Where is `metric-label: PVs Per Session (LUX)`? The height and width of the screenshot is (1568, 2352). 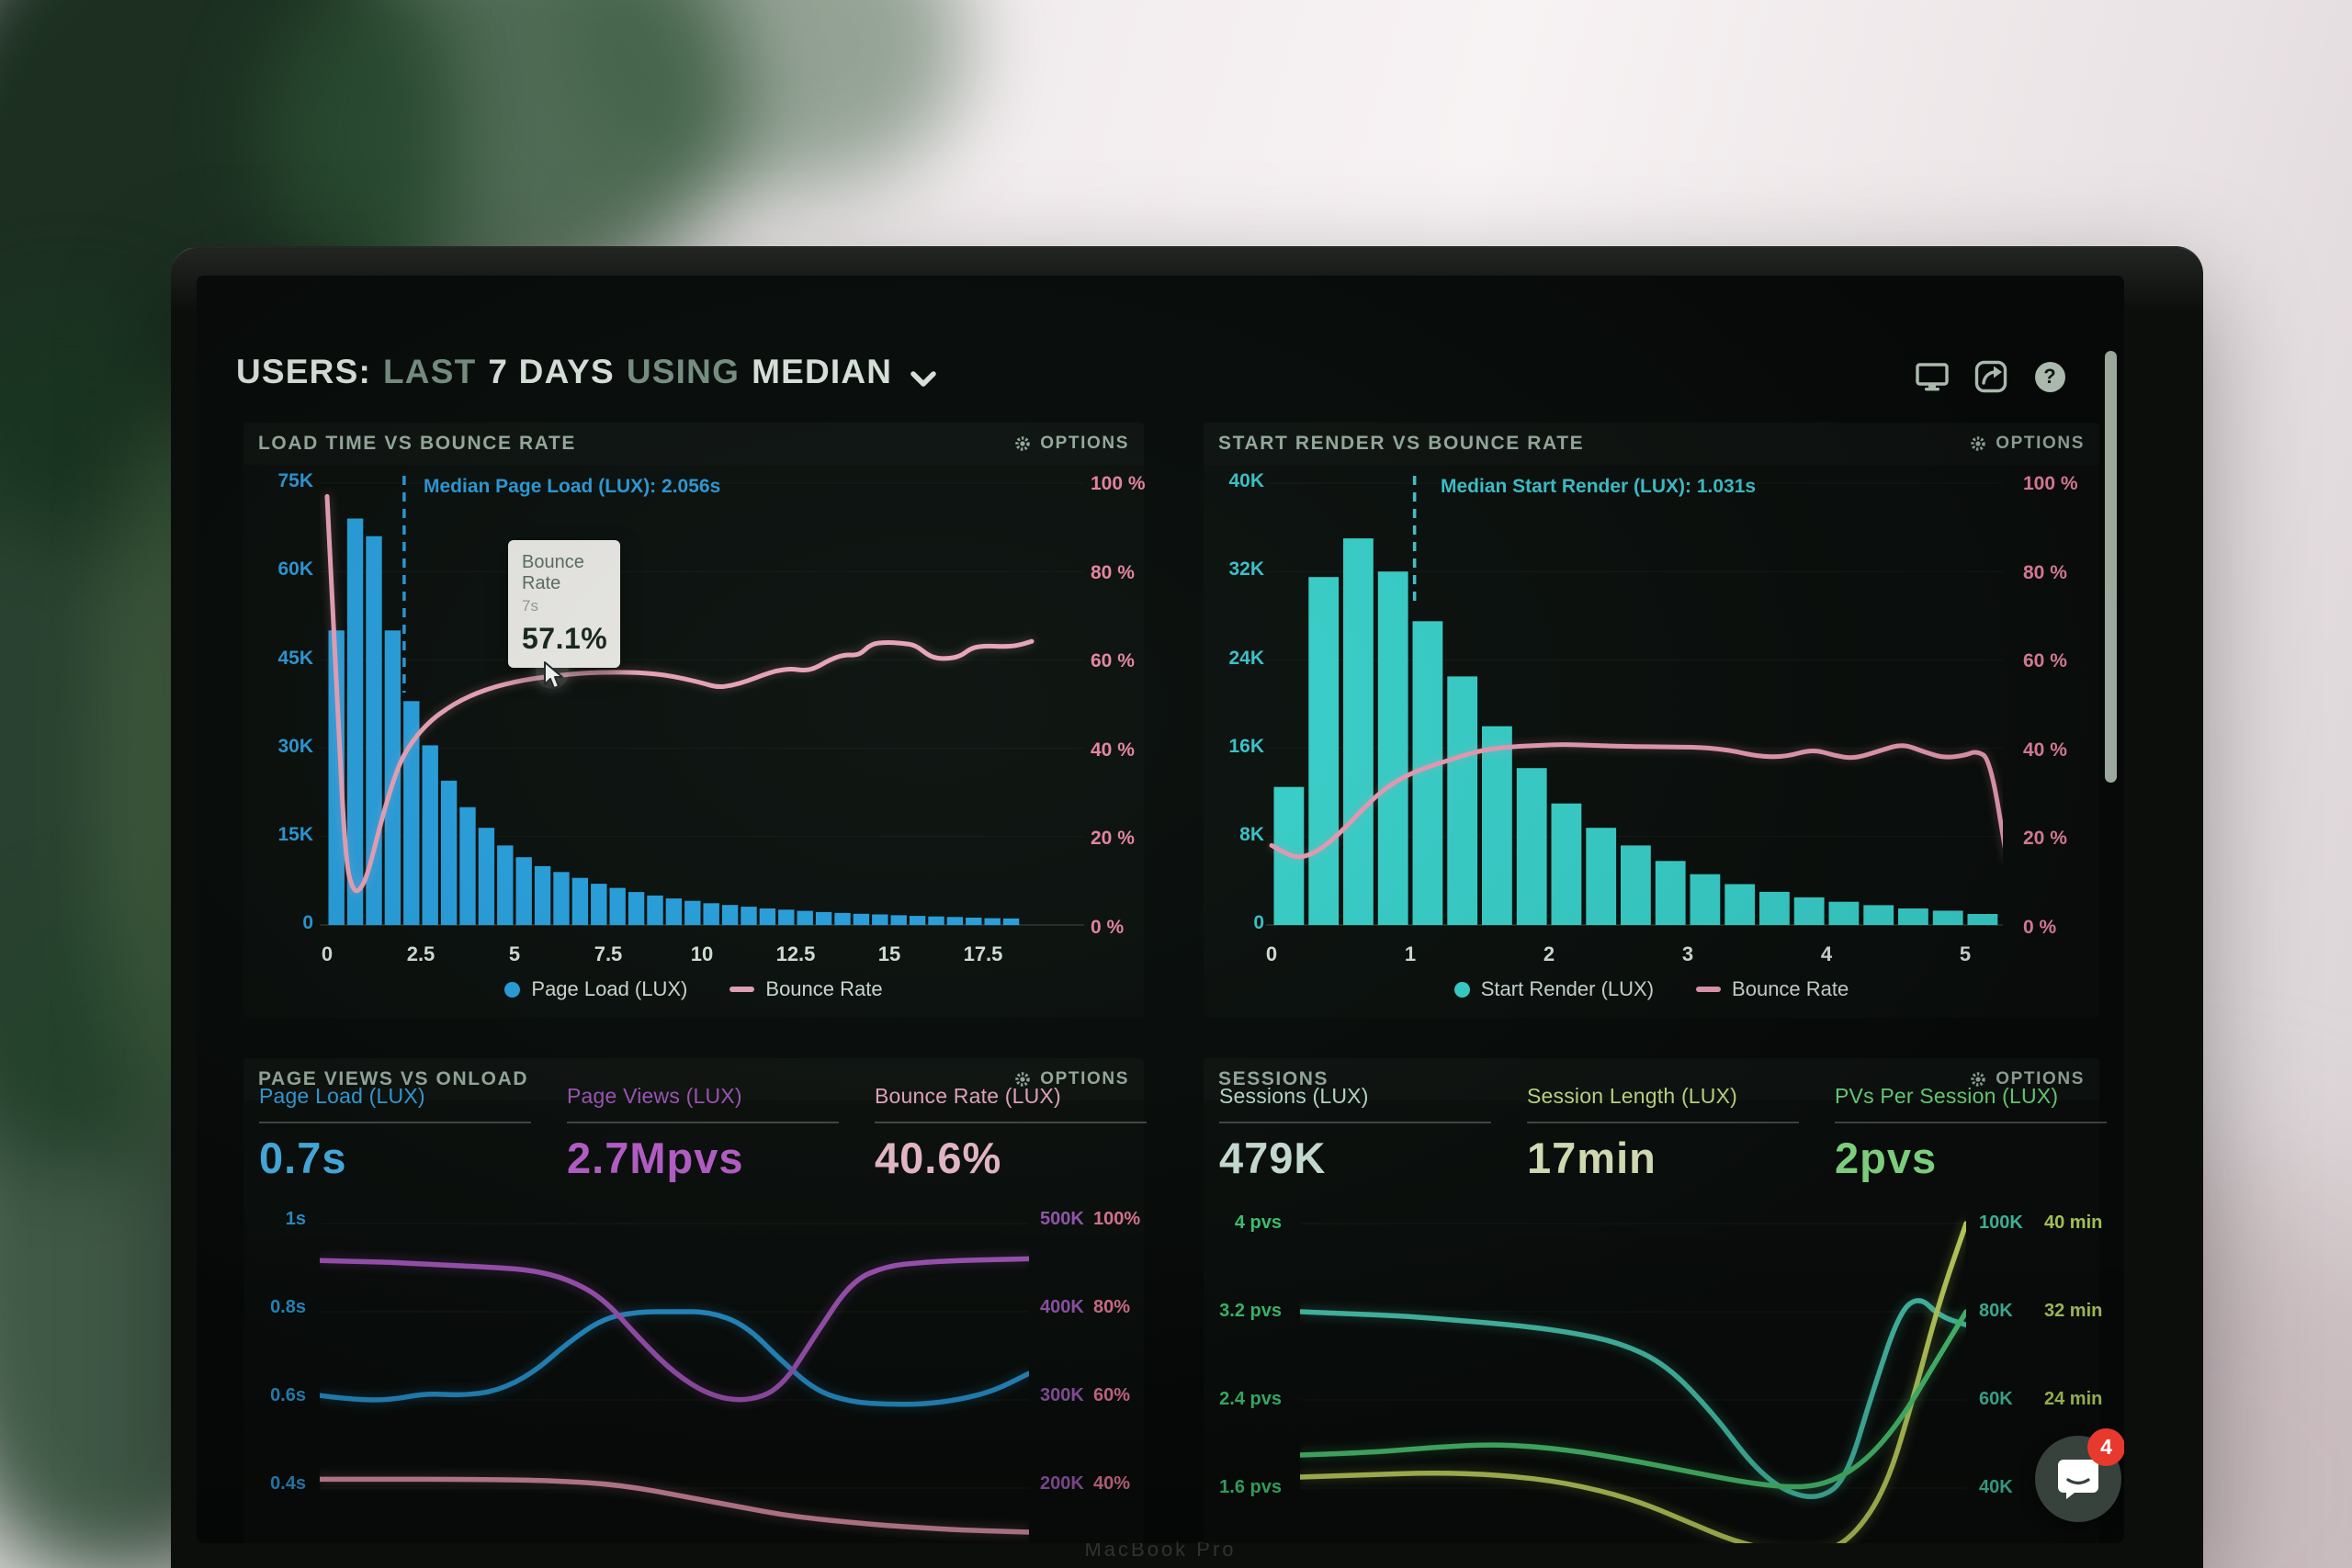 metric-label: PVs Per Session (LUX) is located at coordinates (1947, 1096).